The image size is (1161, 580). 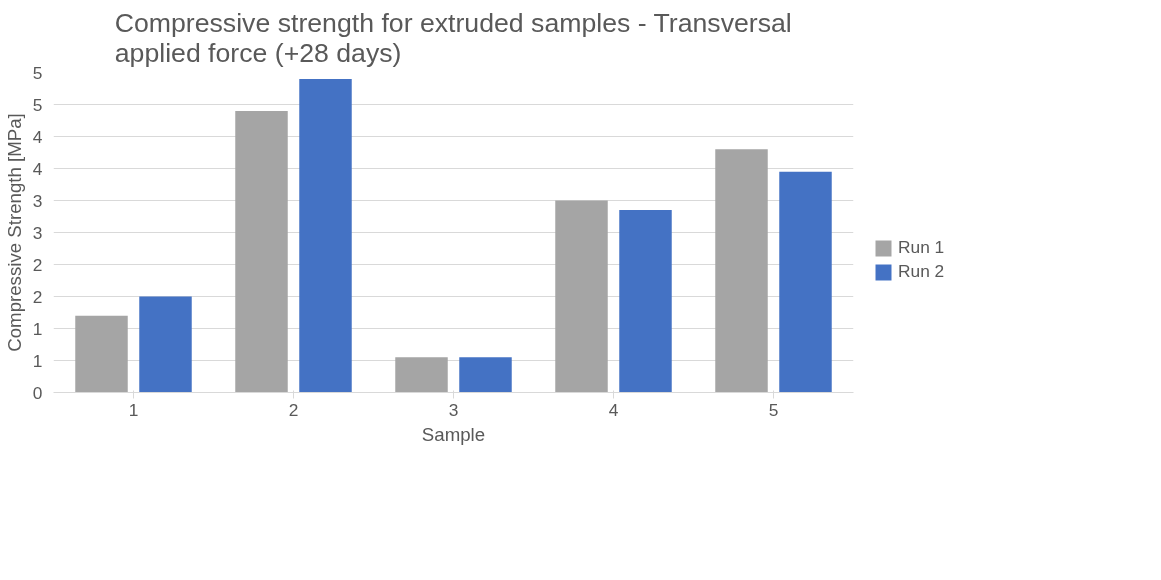 I want to click on legend-label: Run 2, so click(x=921, y=271).